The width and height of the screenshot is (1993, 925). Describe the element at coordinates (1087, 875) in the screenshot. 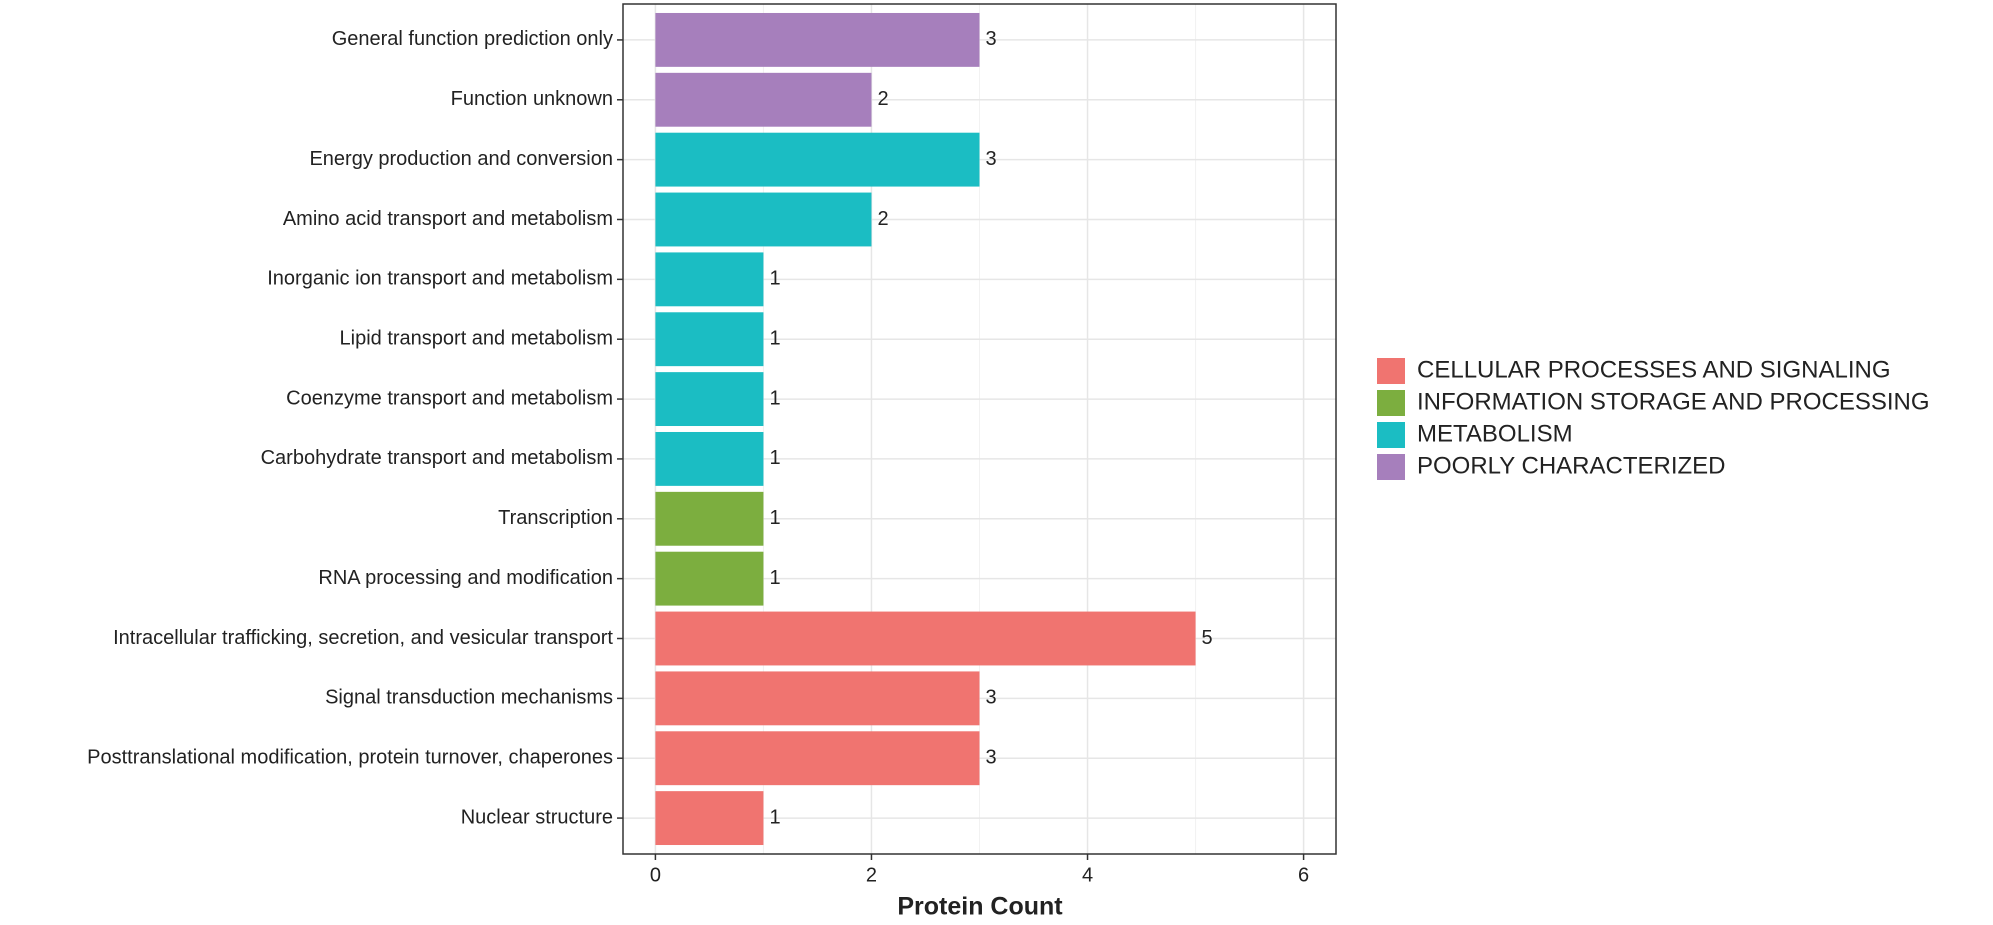

I see `x-tick-label: 4` at that location.